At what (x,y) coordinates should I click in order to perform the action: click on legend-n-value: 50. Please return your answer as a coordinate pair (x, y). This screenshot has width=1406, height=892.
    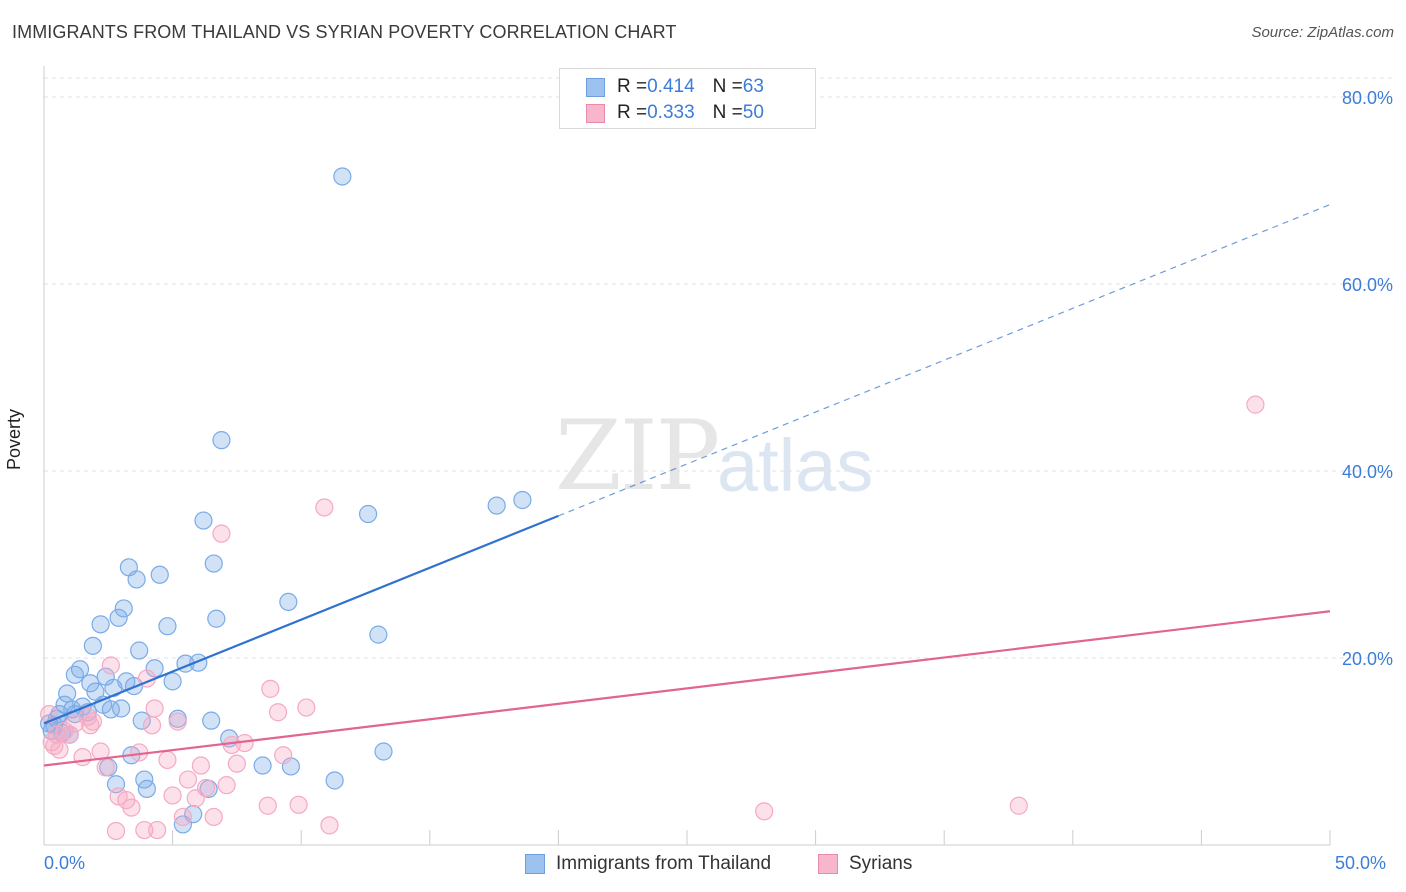
    Looking at the image, I should click on (753, 112).